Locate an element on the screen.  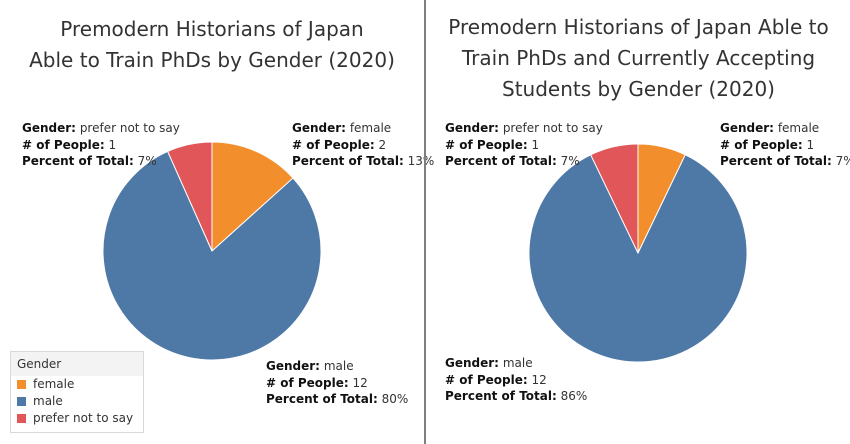
pie-slice-female is located at coordinates (252, 197).